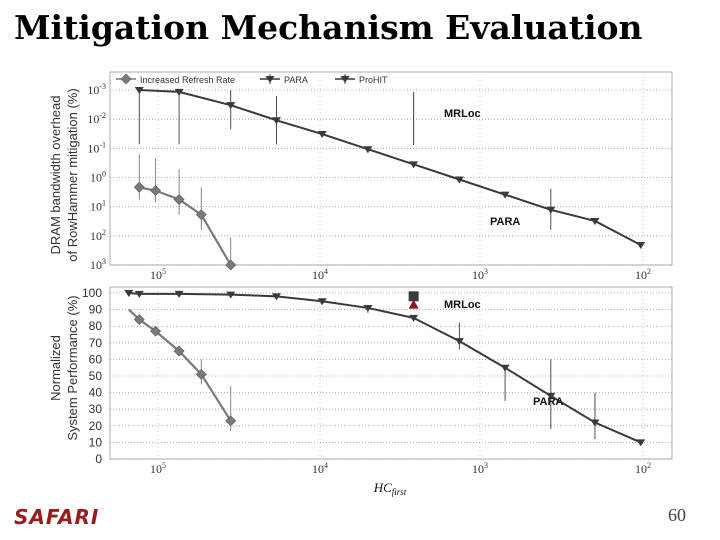 The height and width of the screenshot is (540, 720). Describe the element at coordinates (373, 80) in the screenshot. I see `legend-label: ProHIT` at that location.